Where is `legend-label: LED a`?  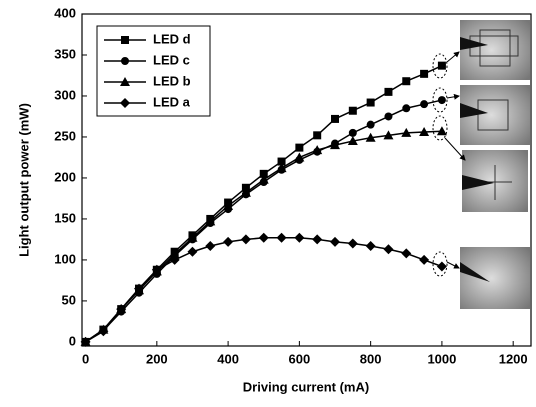
legend-label: LED a is located at coordinates (172, 101).